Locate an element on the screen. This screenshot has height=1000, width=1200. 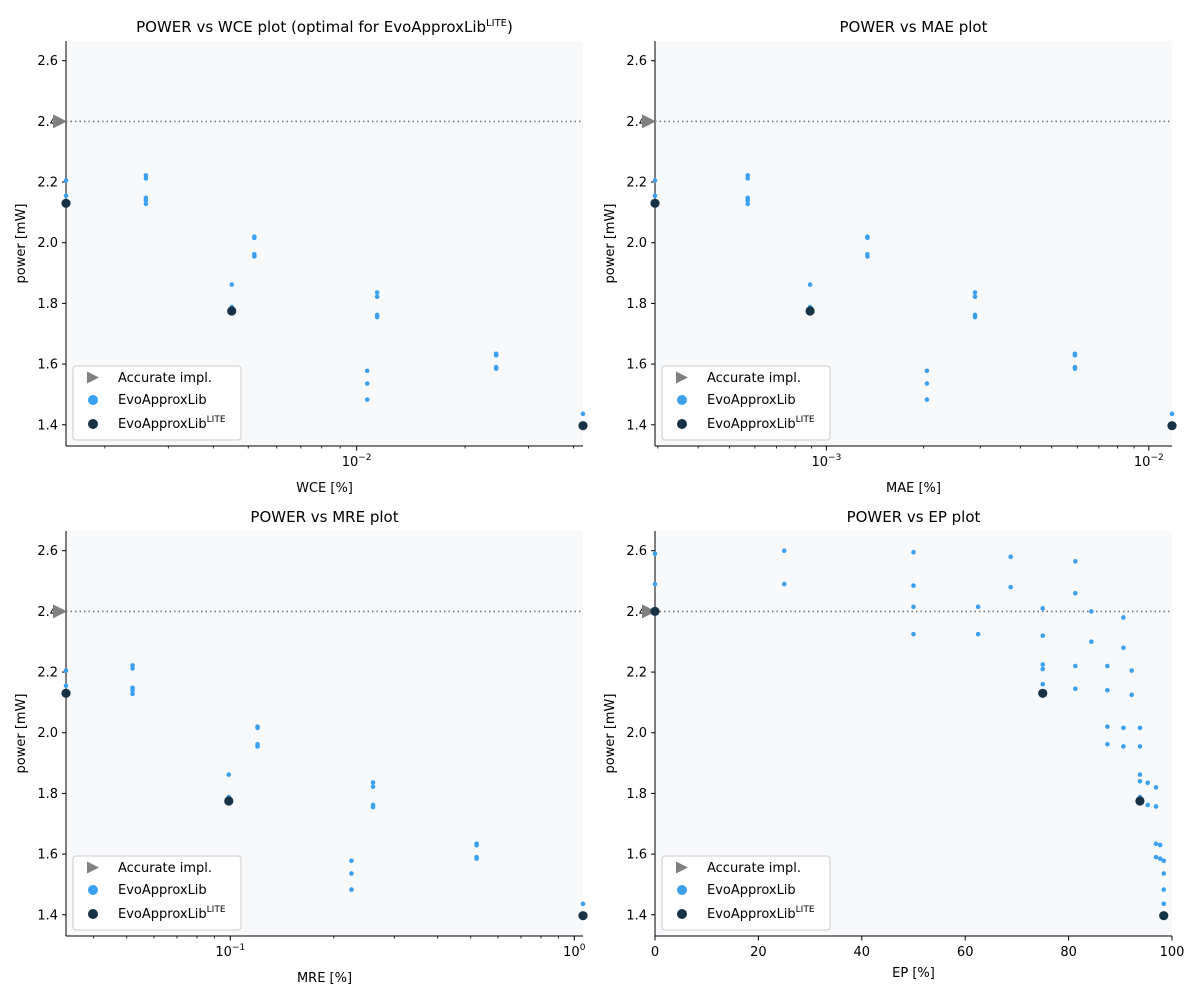
legend-box is located at coordinates (746, 403).